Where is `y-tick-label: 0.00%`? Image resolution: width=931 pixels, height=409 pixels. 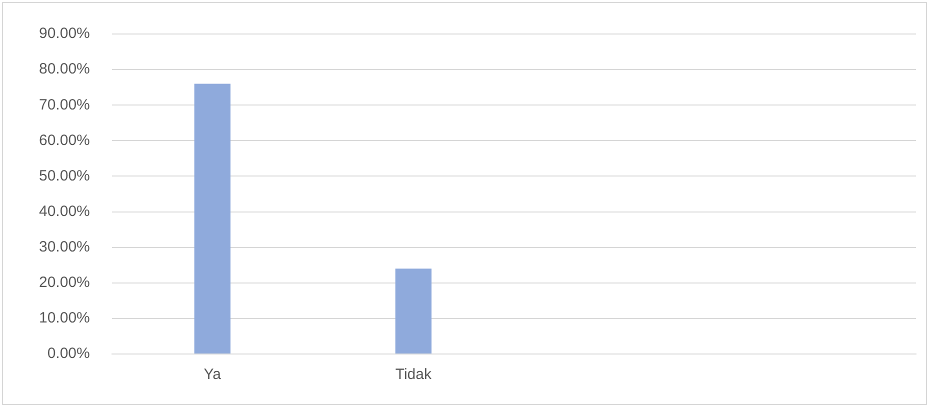
y-tick-label: 0.00% is located at coordinates (68, 353).